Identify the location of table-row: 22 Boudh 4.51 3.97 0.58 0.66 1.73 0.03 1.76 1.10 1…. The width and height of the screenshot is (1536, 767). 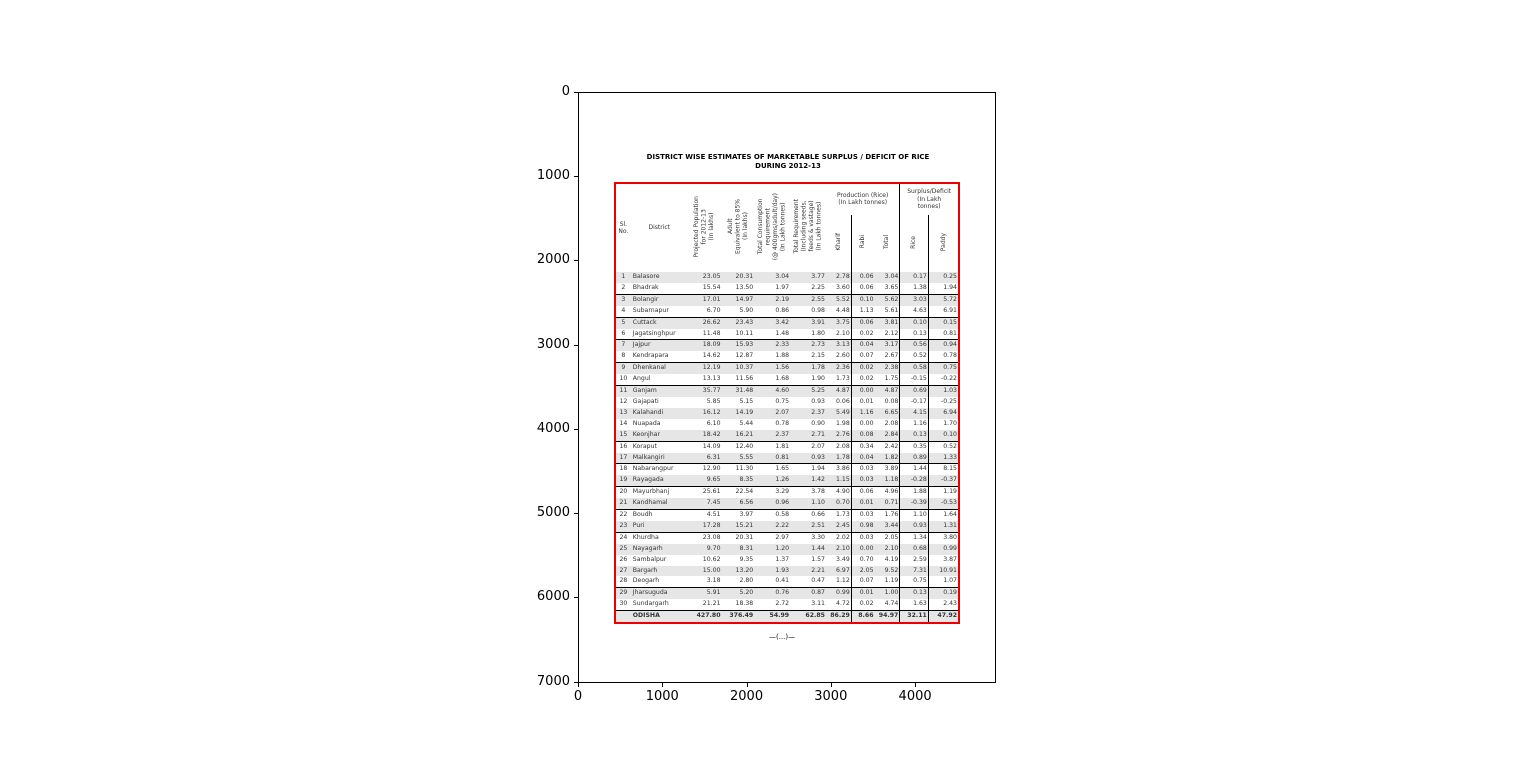
(787, 515).